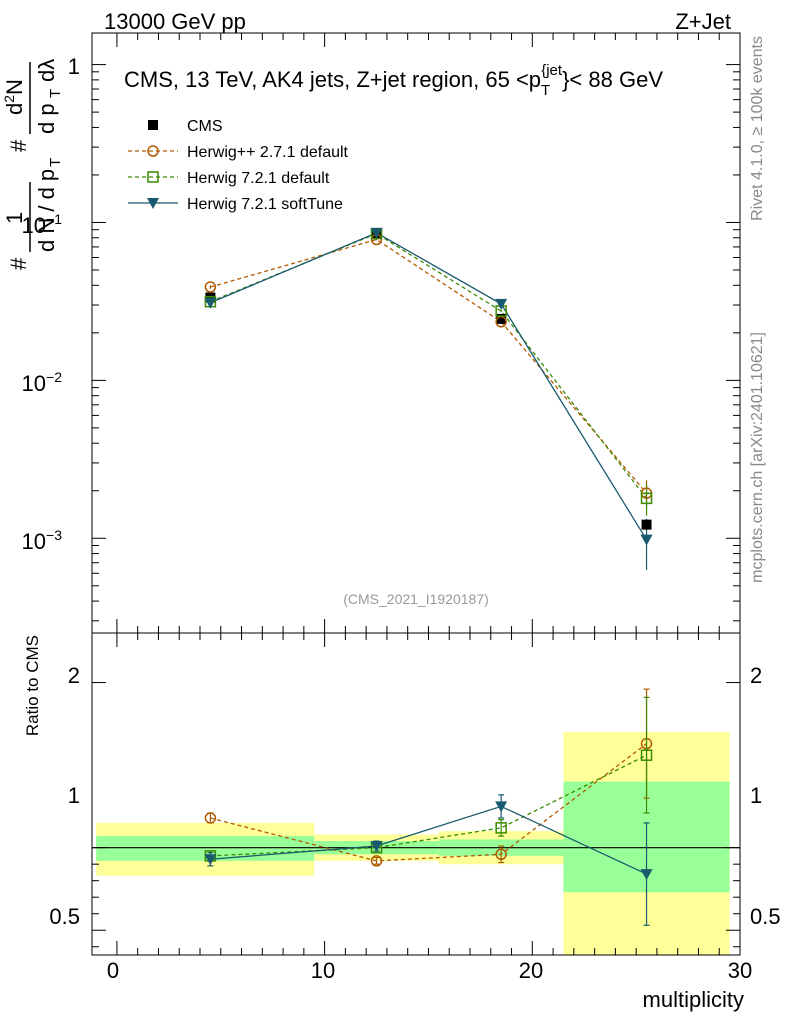 The height and width of the screenshot is (1024, 786). What do you see at coordinates (268, 152) in the screenshot?
I see `legend-label-herwigpp: Herwig++ 2.7.1 default` at bounding box center [268, 152].